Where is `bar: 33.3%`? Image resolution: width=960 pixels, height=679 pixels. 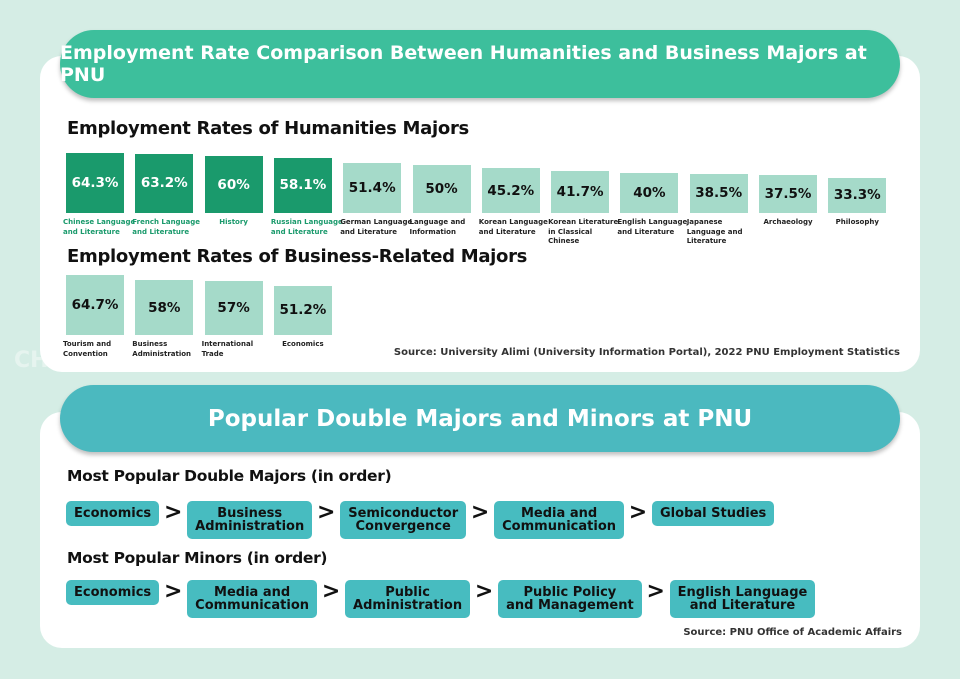 bar: 33.3% is located at coordinates (857, 195).